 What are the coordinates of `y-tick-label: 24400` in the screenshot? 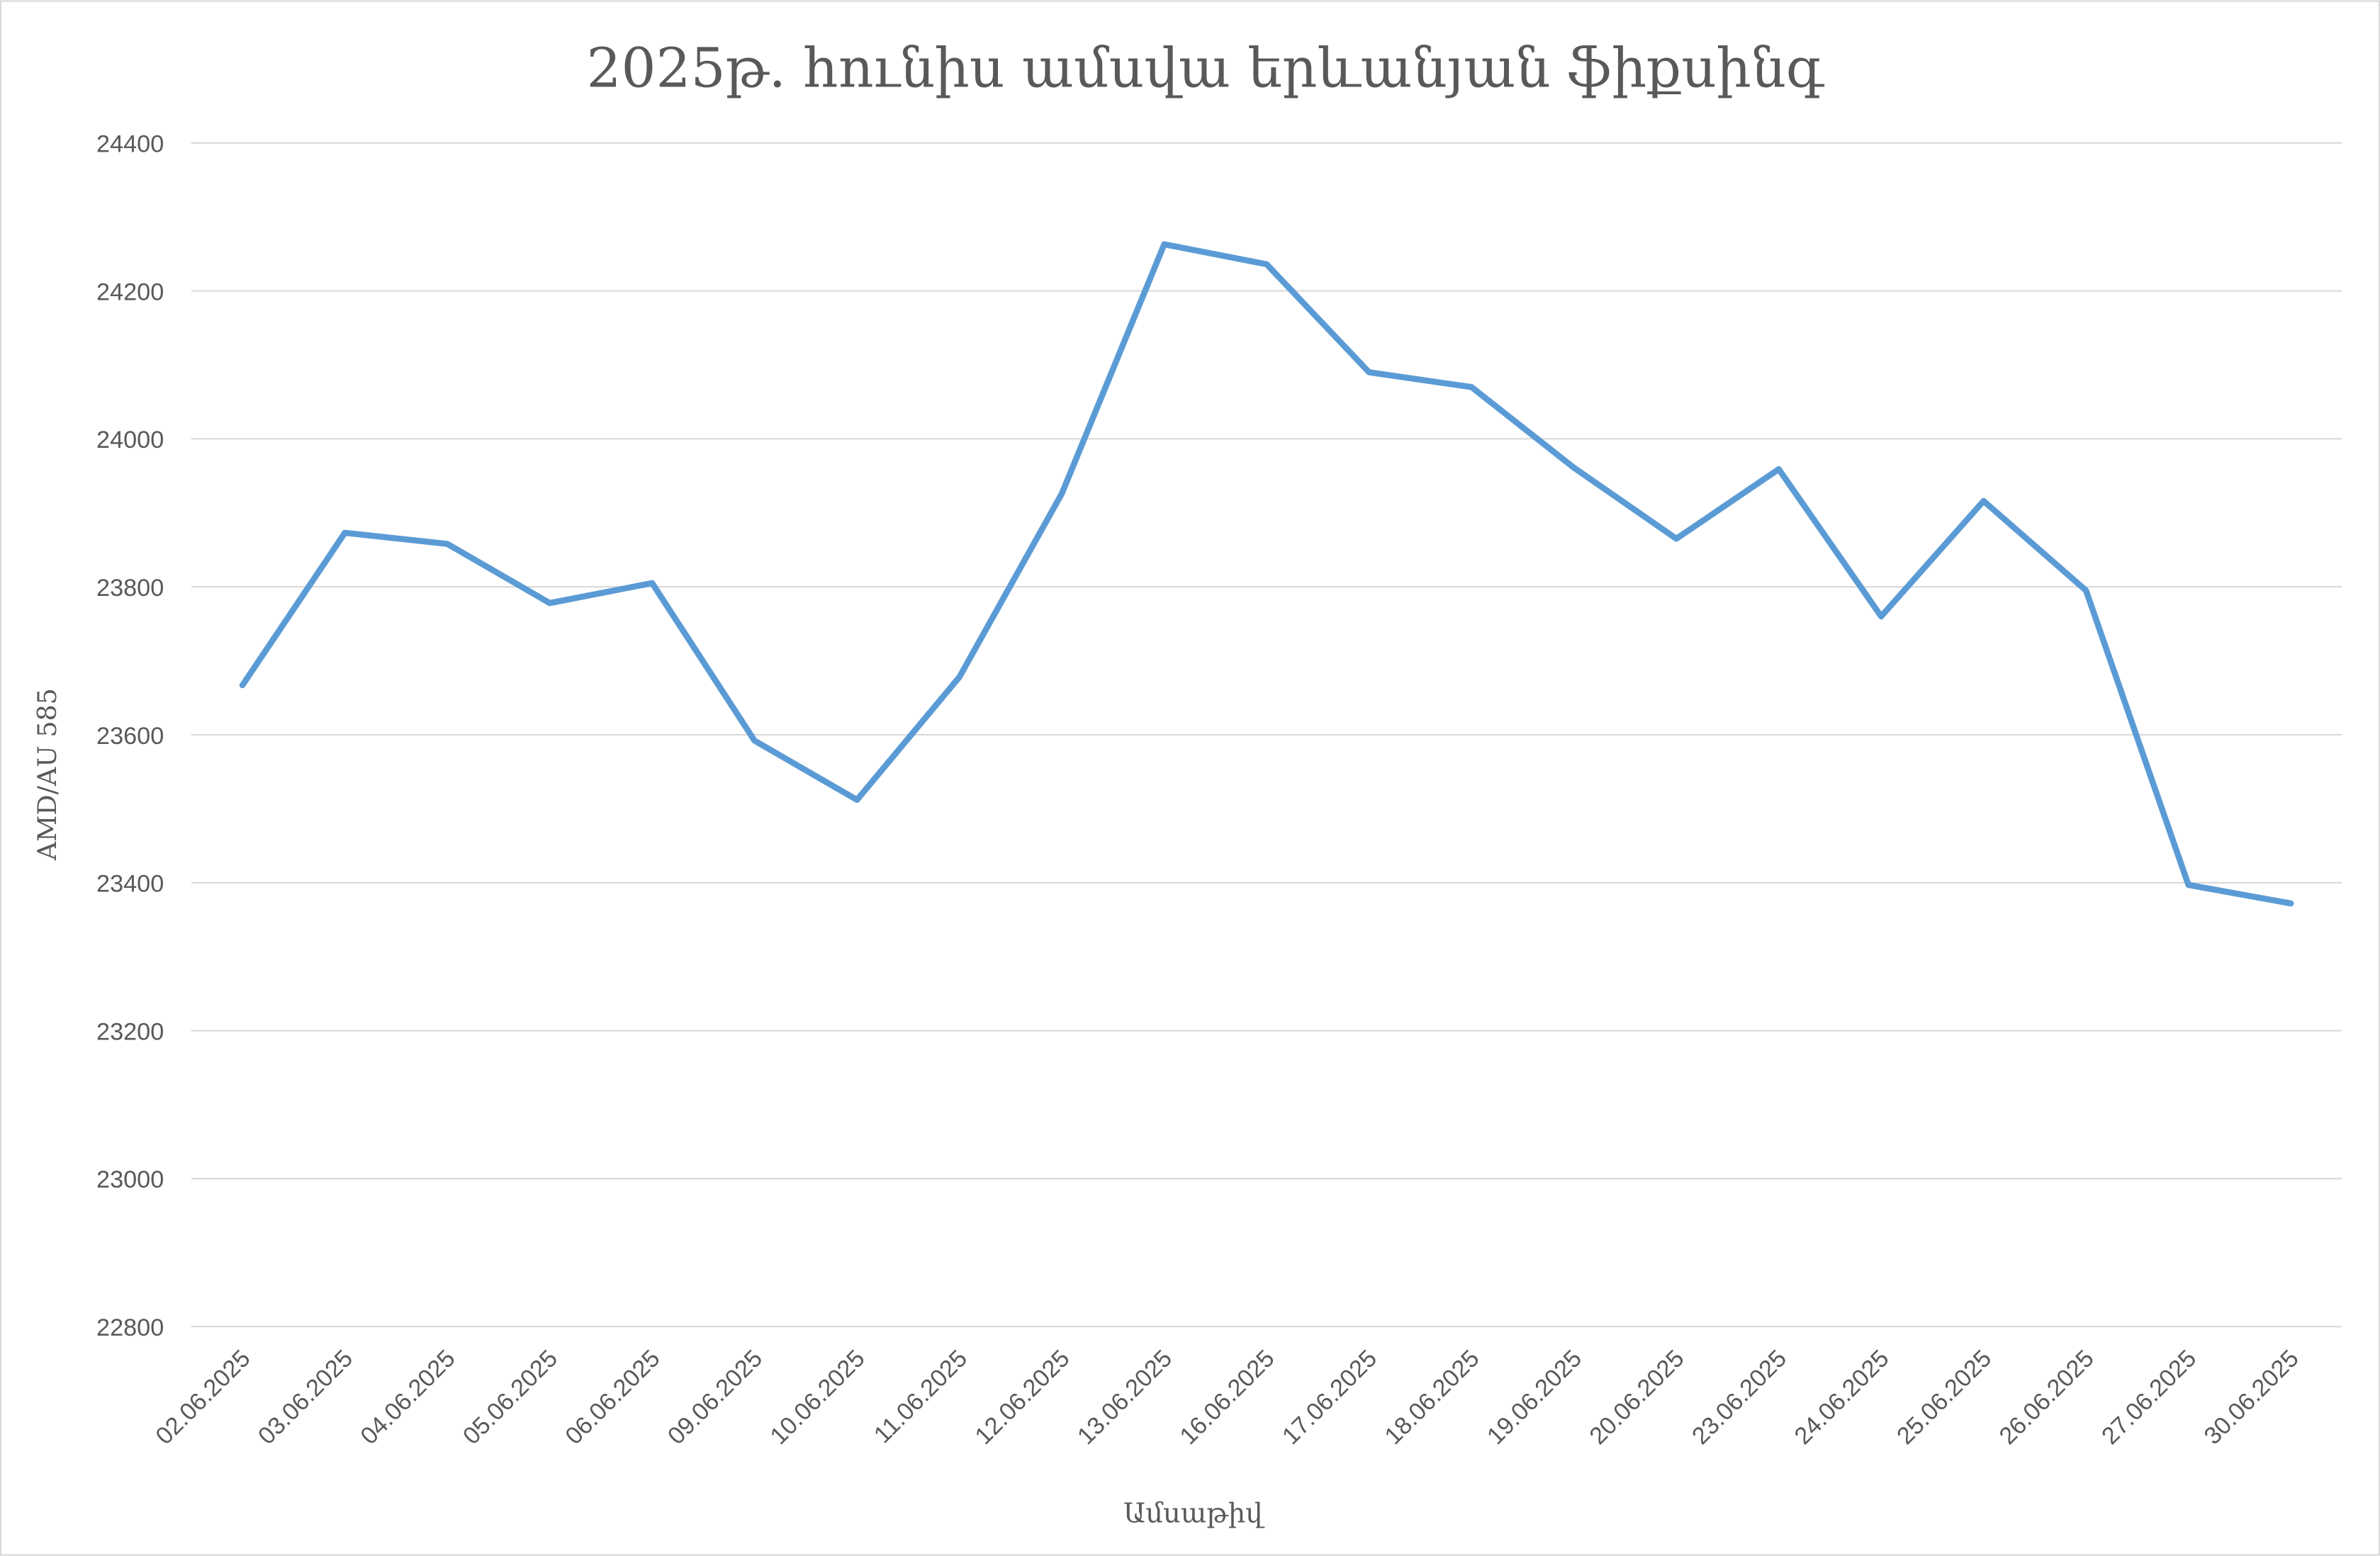 It's located at (130, 144).